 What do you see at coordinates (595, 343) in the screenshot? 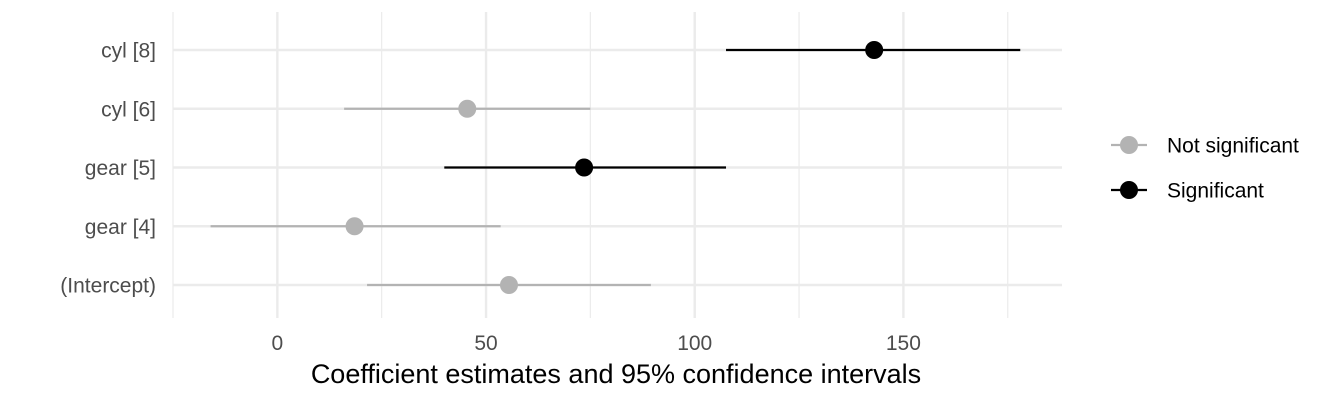
I see `x-axis-labels: 0 50 100 150` at bounding box center [595, 343].